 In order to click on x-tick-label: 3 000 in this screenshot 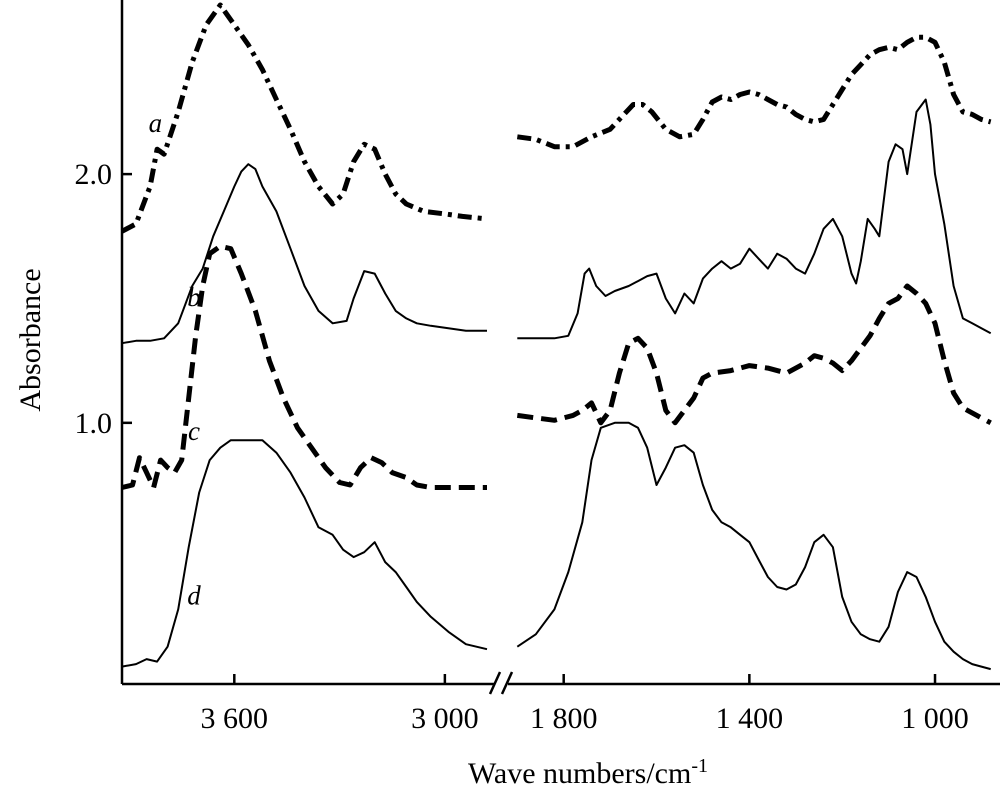, I will do `click(445, 718)`.